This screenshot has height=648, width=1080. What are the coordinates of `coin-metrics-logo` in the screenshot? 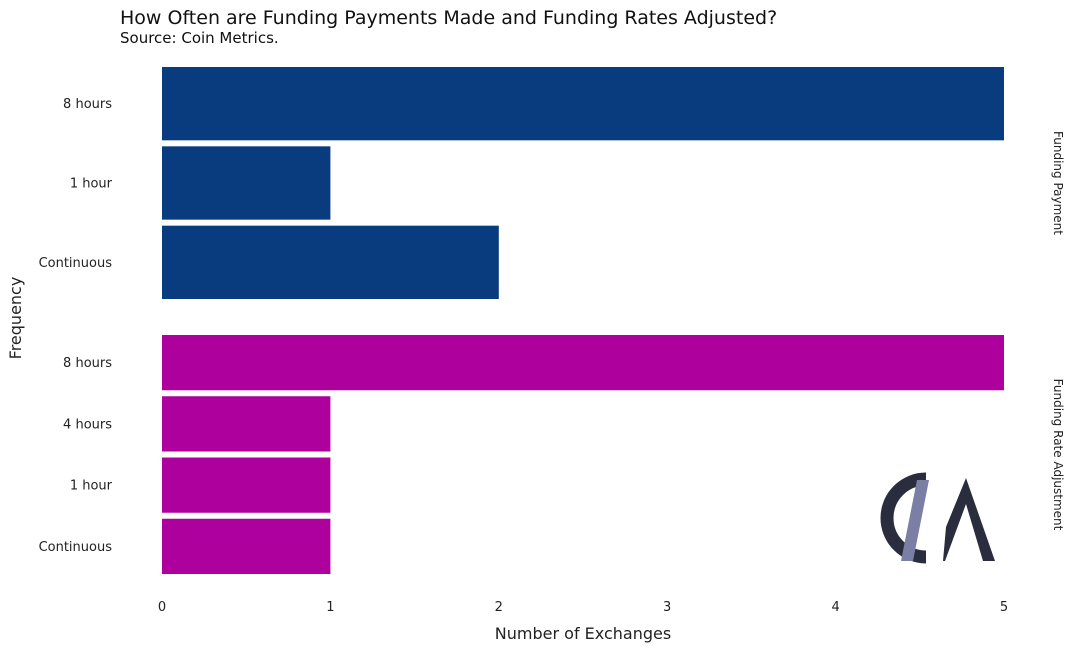 It's located at (937, 518).